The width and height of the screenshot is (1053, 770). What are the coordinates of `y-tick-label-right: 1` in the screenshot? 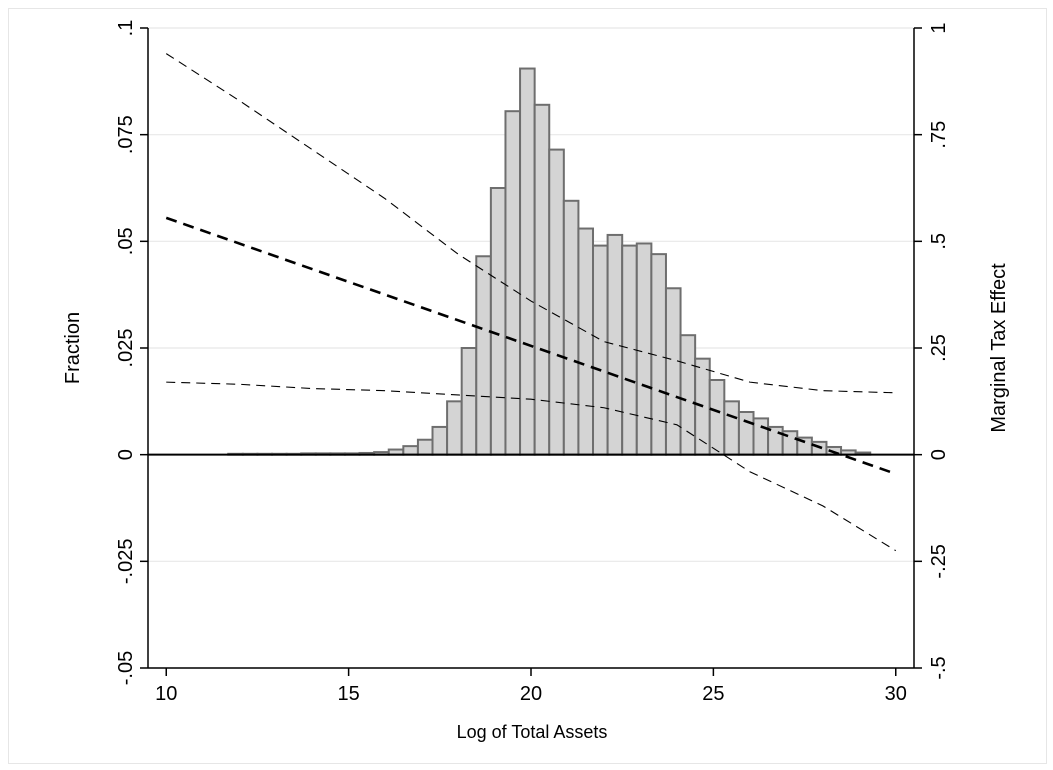 It's located at (939, 27).